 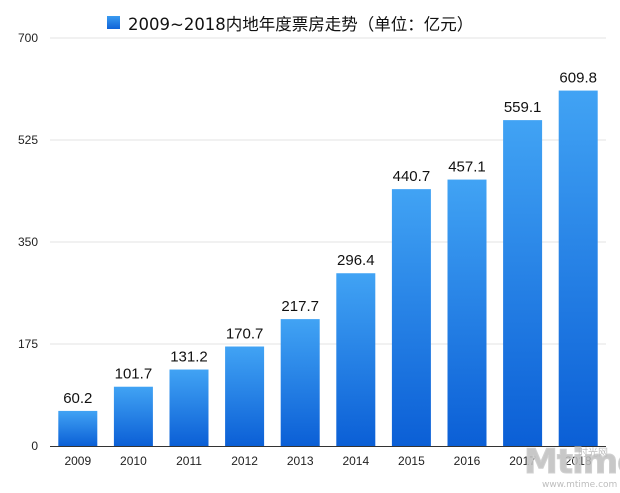 I want to click on watermark-cn: 时光网, so click(x=593, y=453).